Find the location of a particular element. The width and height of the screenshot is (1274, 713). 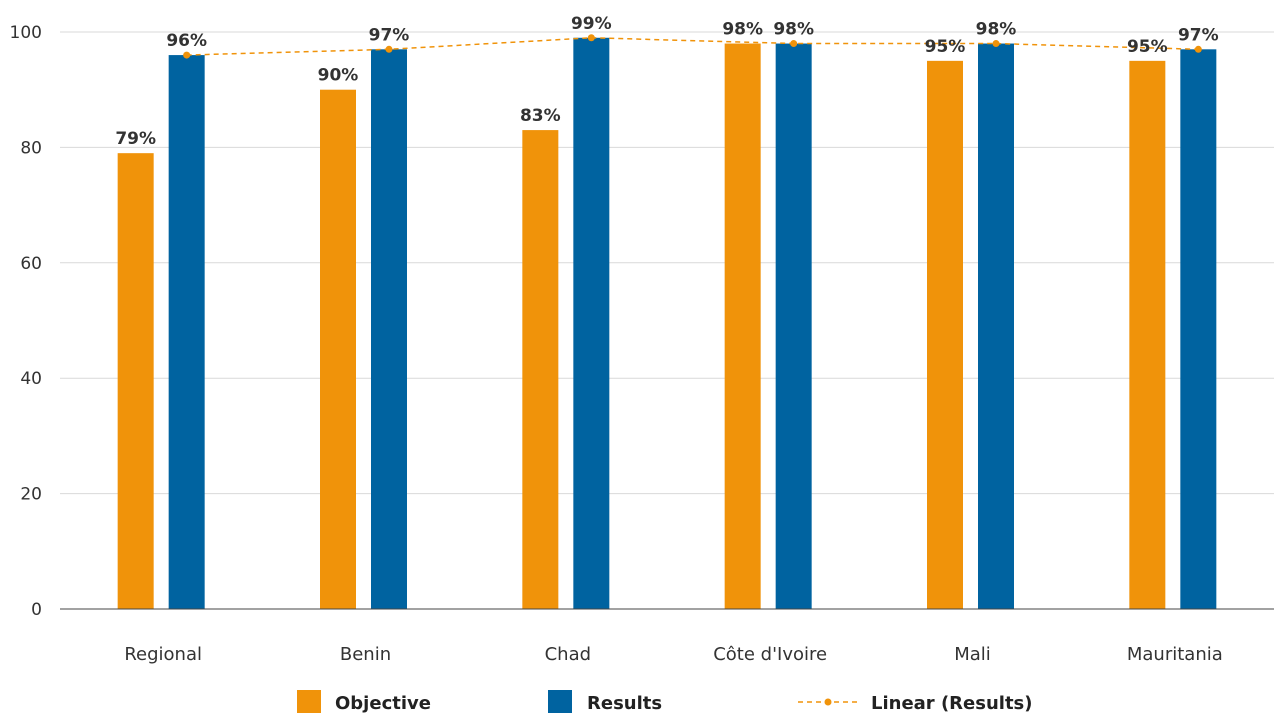

data-label-objective: 90% is located at coordinates (338, 76).